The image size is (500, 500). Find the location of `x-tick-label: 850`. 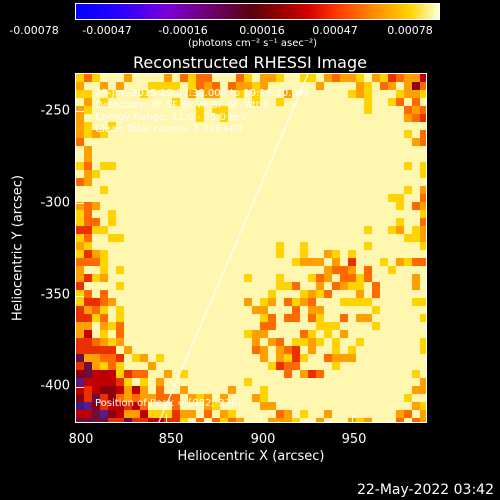

x-tick-label: 850 is located at coordinates (171, 439).